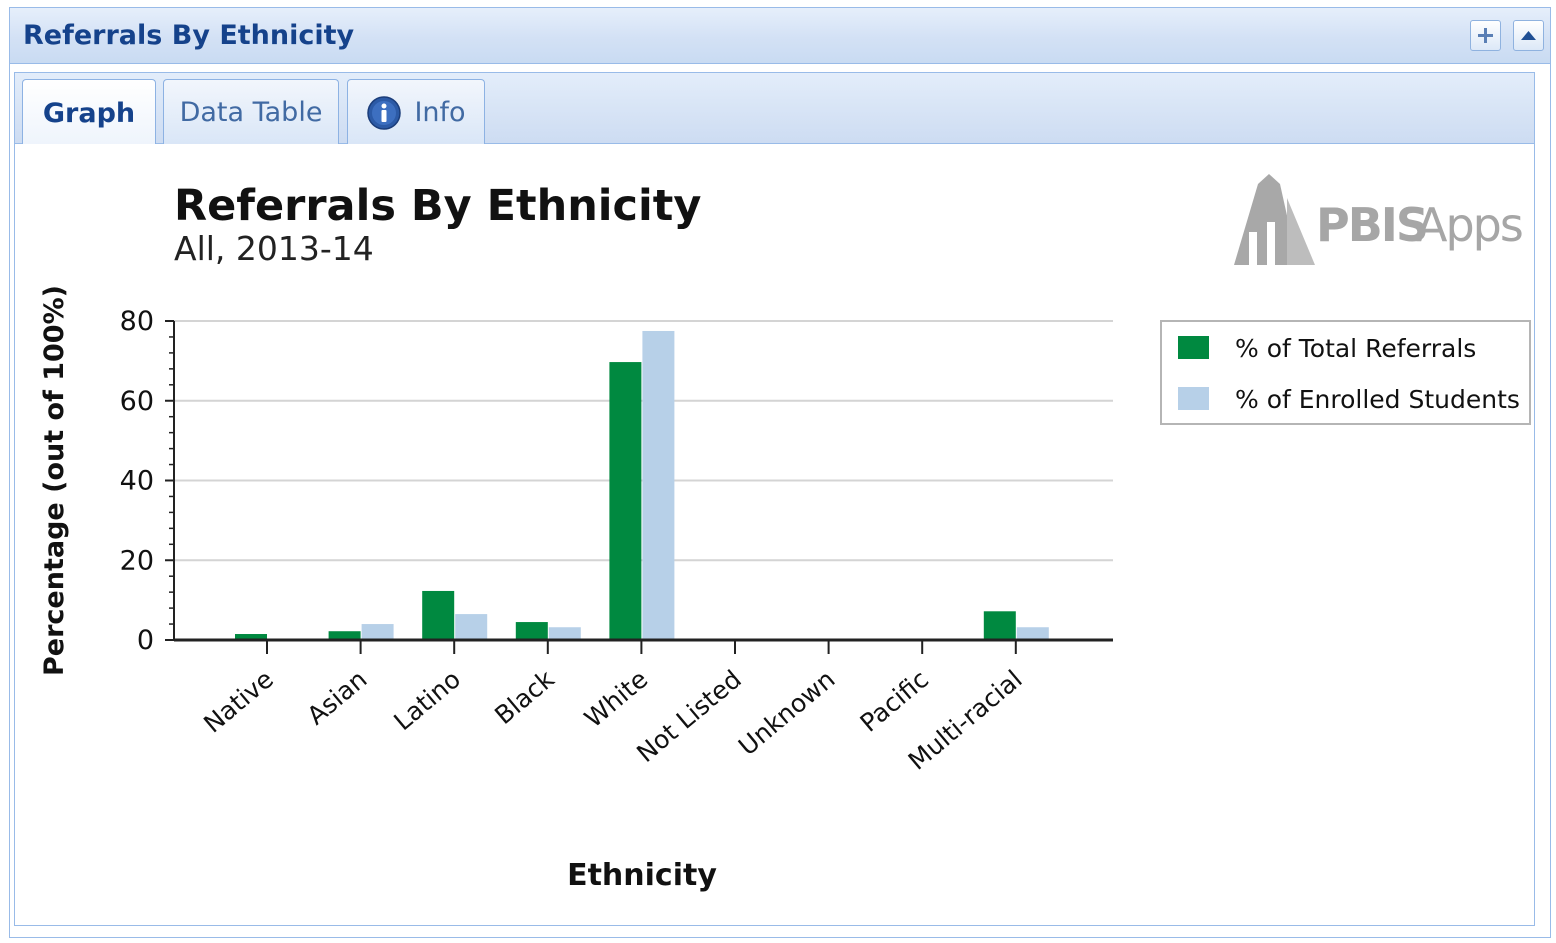 This screenshot has height=943, width=1556. I want to click on tab-strip: Graph Data Table Info, so click(774, 109).